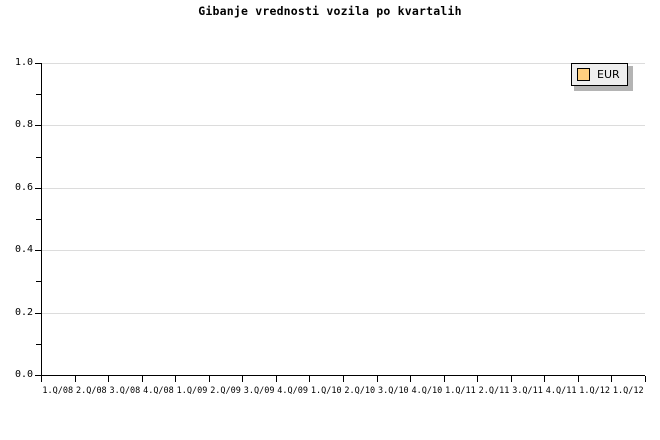 The width and height of the screenshot is (660, 440). What do you see at coordinates (527, 391) in the screenshot?
I see `x-axis-tick-label: 3.Q/11` at bounding box center [527, 391].